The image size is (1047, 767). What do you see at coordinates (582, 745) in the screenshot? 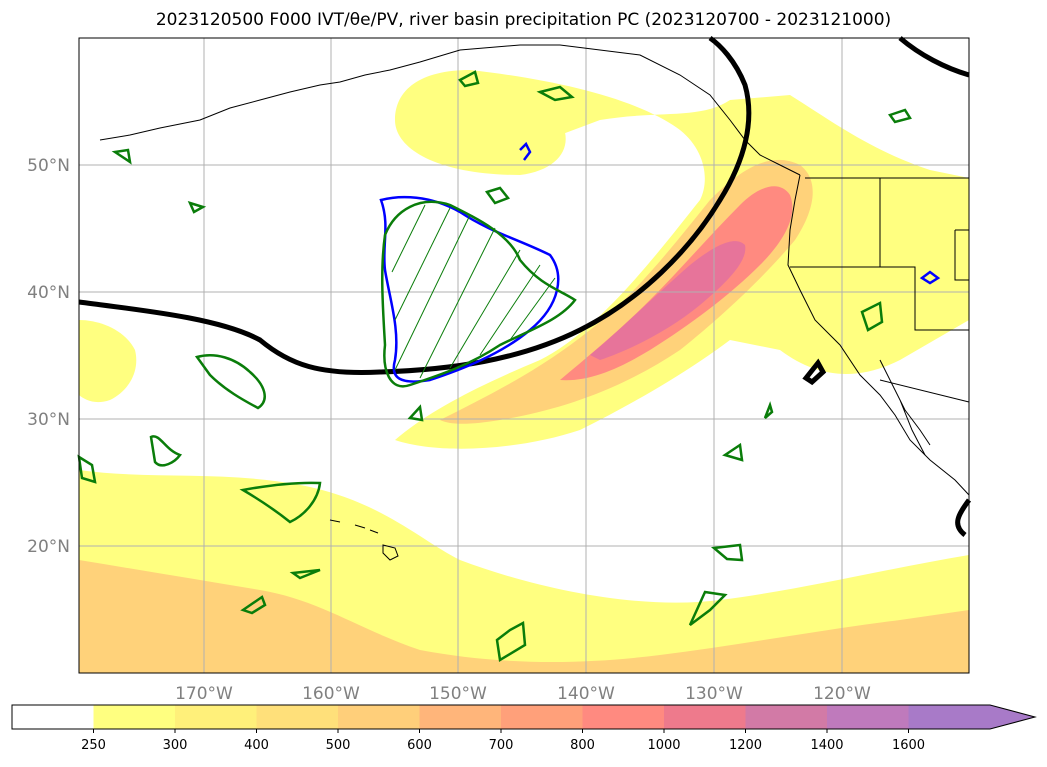
I see `colorbar-tick-label: 800` at bounding box center [582, 745].